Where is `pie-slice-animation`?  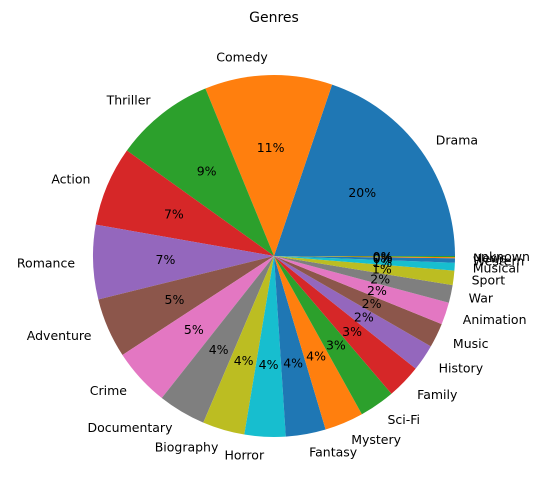
pie-slice-animation is located at coordinates (361, 290).